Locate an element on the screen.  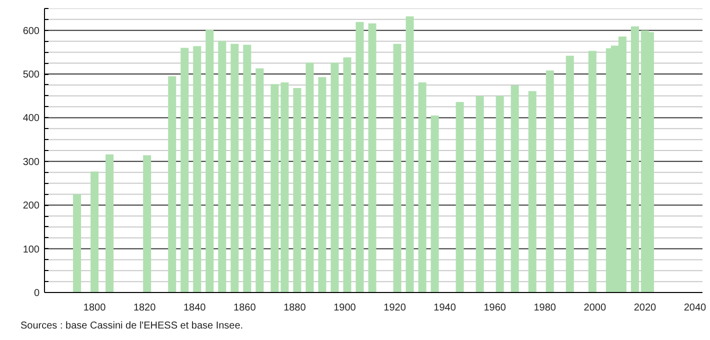
x-tick-label: 1940 is located at coordinates (445, 308).